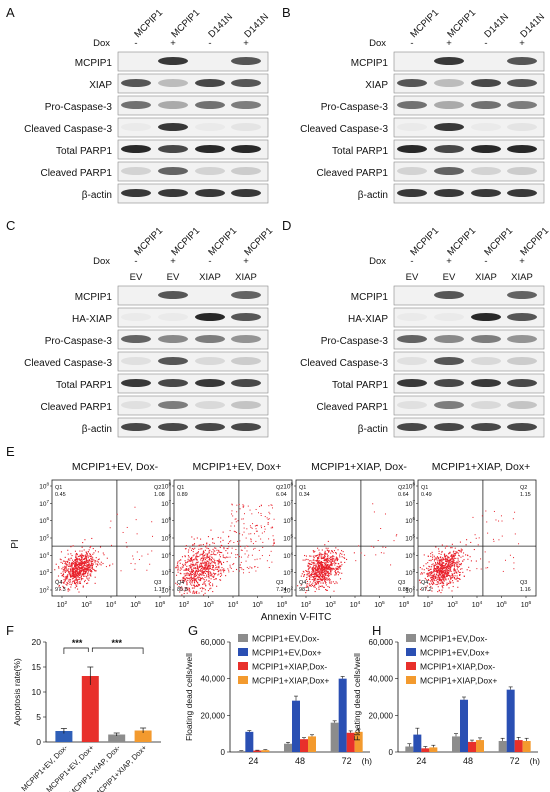  I want to click on panel-letter-F: F, so click(10, 630).